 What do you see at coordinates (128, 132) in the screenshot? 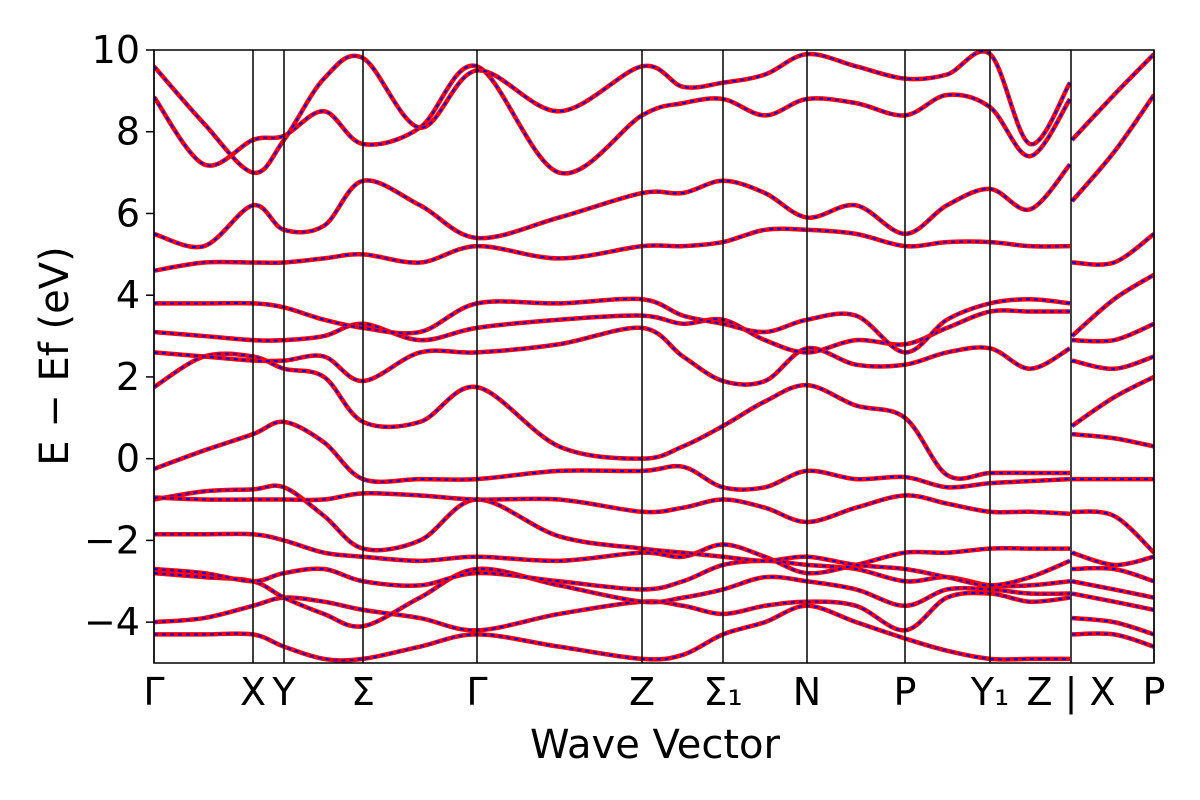
I see `y-tick-label: 8` at bounding box center [128, 132].